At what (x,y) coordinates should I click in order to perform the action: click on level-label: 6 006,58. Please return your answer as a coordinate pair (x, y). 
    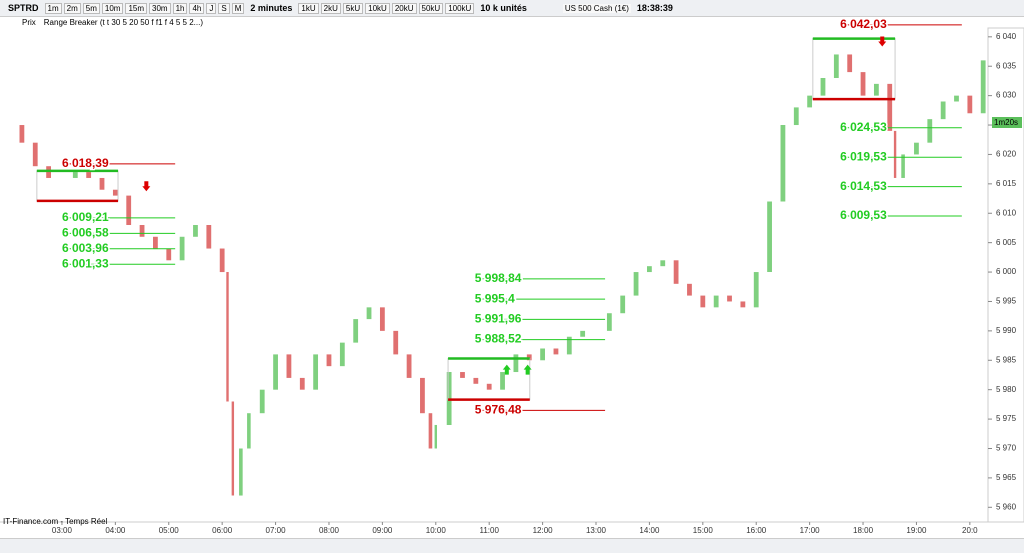
    Looking at the image, I should click on (85, 233).